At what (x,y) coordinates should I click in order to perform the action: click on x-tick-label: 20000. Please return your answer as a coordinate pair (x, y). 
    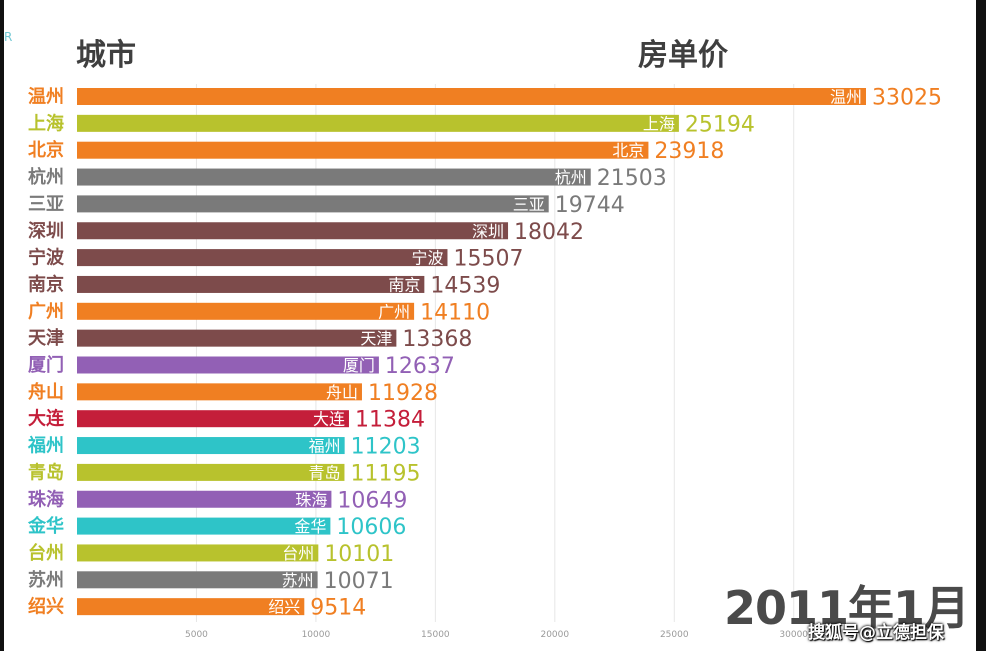
    Looking at the image, I should click on (554, 635).